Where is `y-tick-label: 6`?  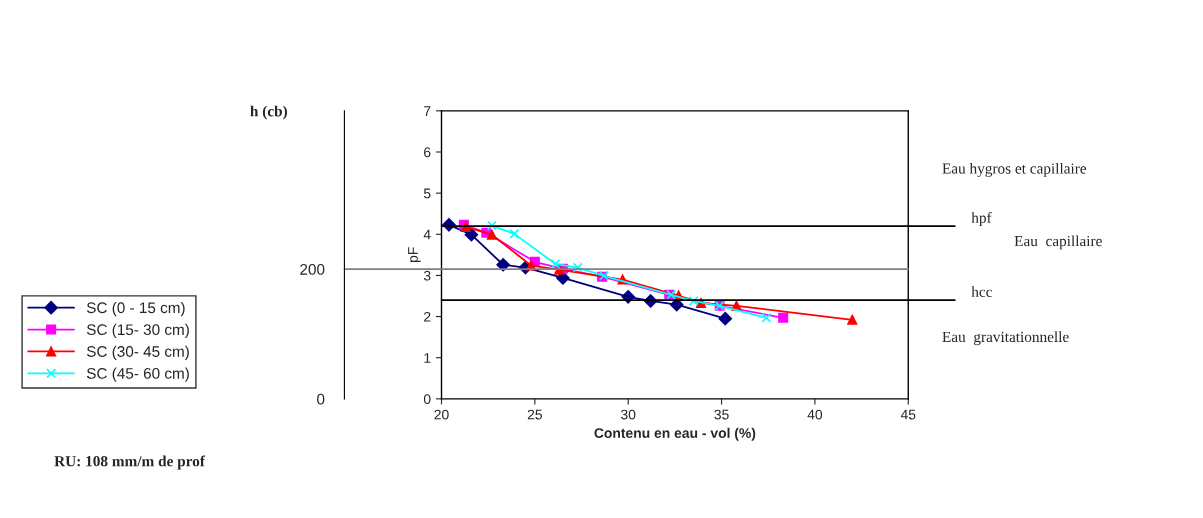
y-tick-label: 6 is located at coordinates (427, 152).